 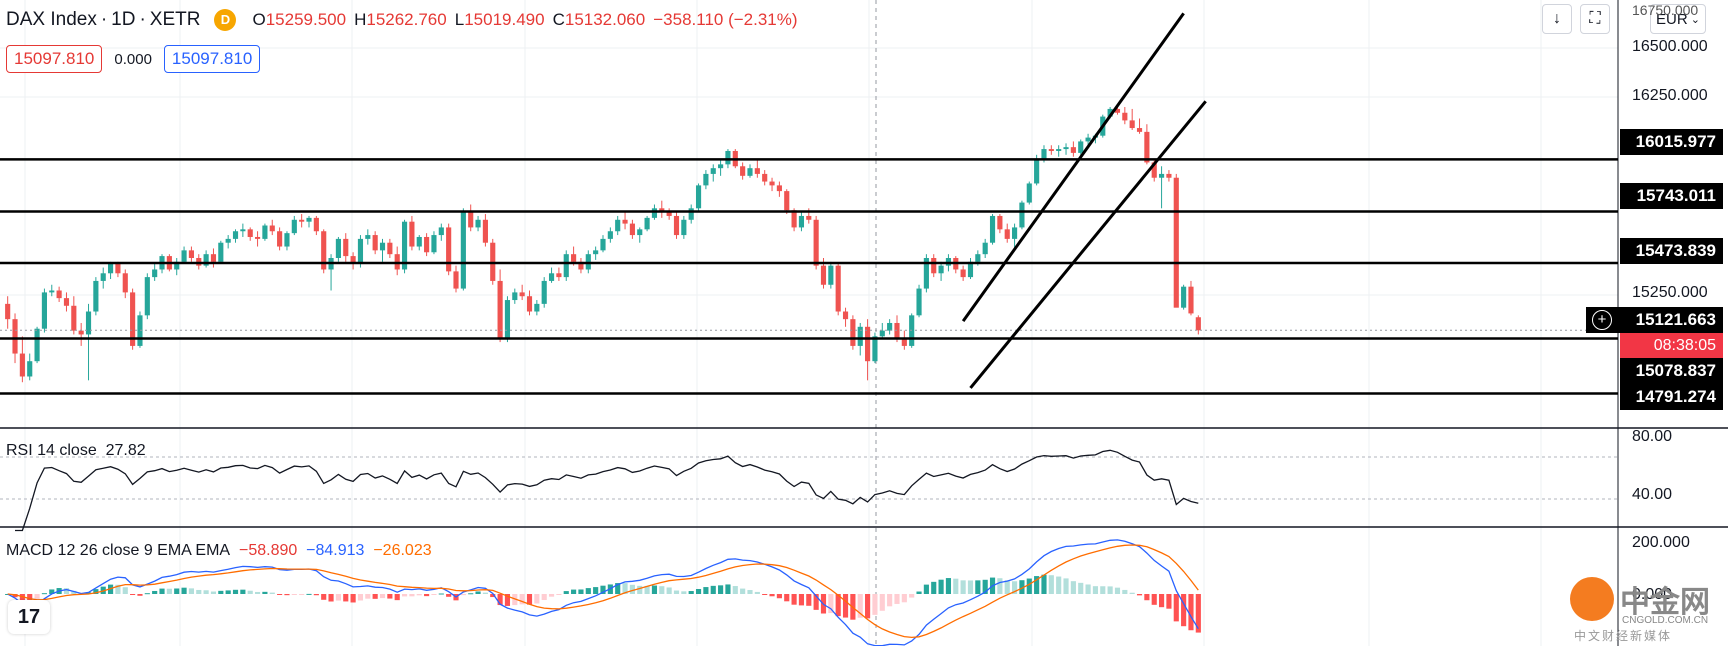 I want to click on crosshair-add-icon: +, so click(x=1602, y=320).